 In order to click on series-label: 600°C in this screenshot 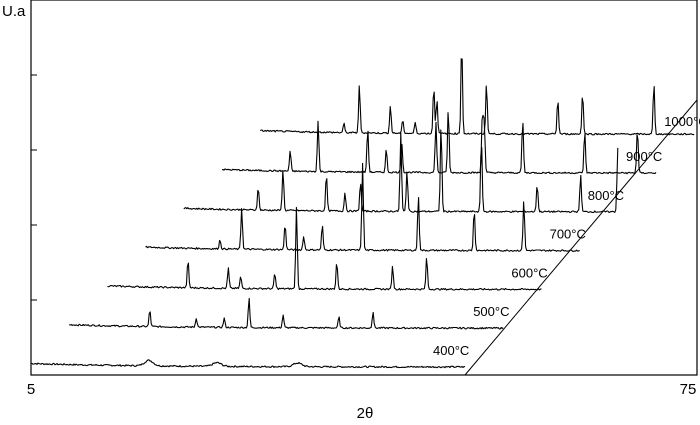, I will do `click(529, 272)`.